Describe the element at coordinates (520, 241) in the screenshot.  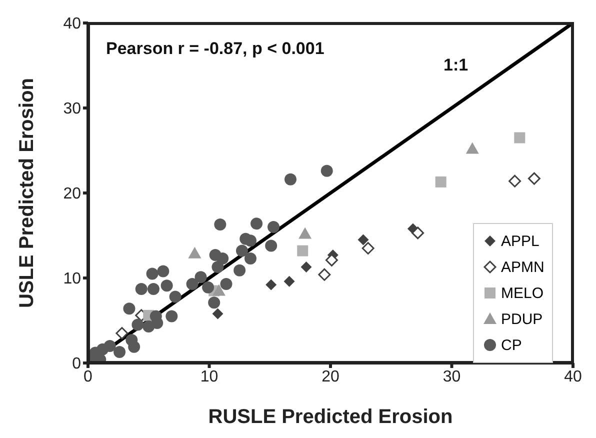
I see `legend-label: APPL` at that location.